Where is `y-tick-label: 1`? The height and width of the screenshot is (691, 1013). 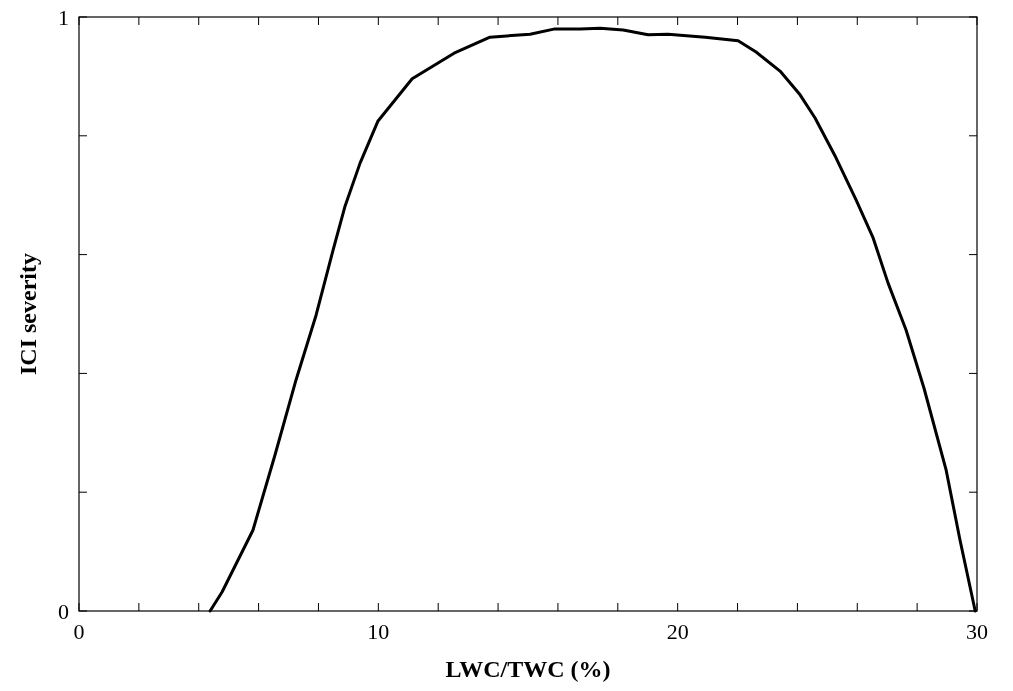
y-tick-label: 1 is located at coordinates (63, 17).